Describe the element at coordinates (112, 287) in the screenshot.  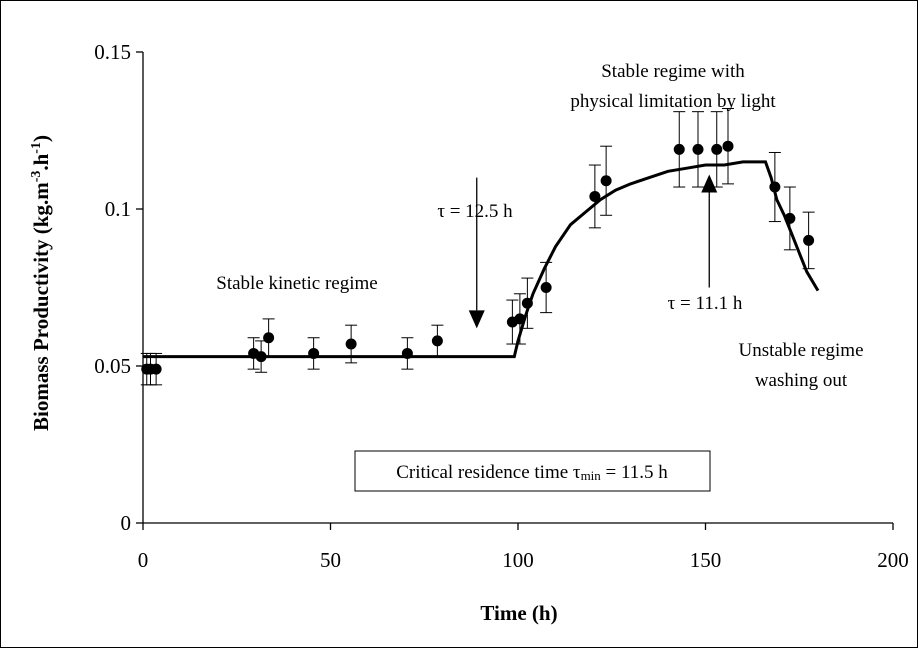
I see `y-tick-labels: 0 0.05 0.1 0.15` at that location.